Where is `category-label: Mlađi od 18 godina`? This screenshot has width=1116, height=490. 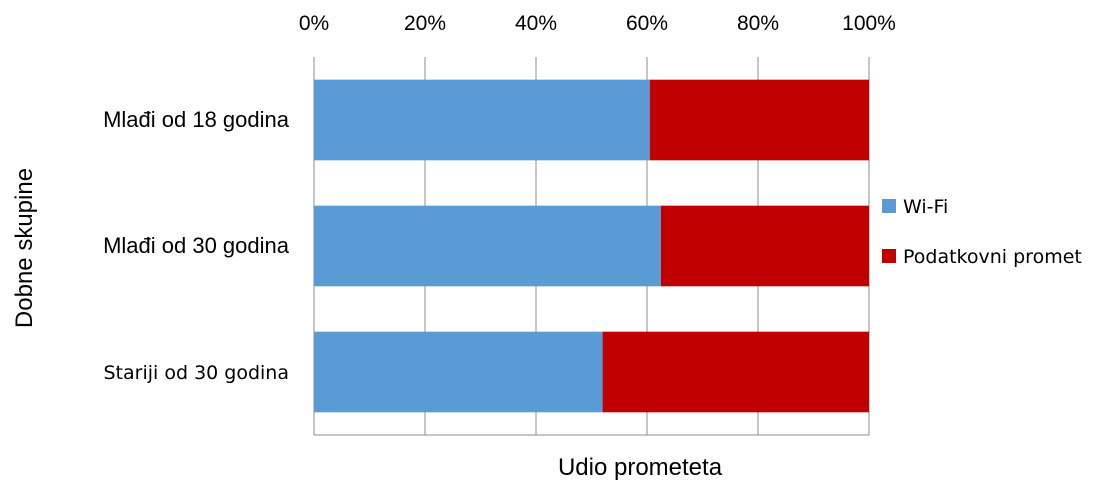 category-label: Mlađi od 18 godina is located at coordinates (196, 119).